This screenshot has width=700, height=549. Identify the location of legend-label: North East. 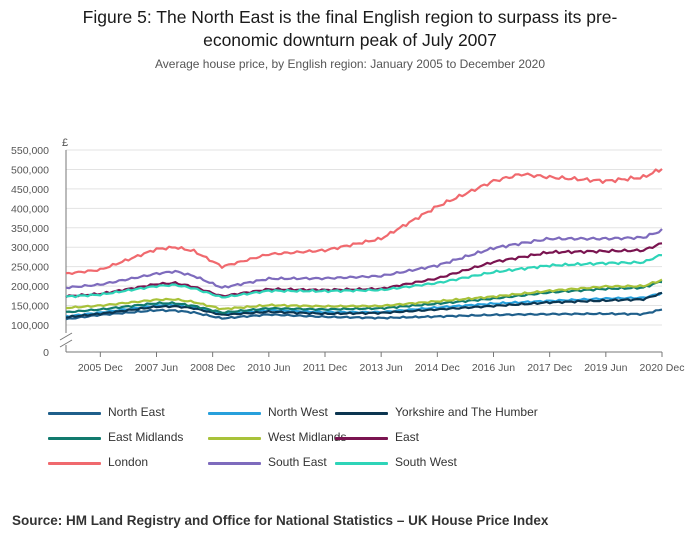
(136, 412).